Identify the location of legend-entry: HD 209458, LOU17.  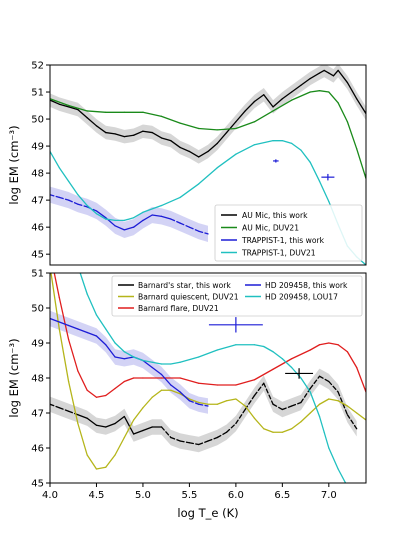
(301, 297).